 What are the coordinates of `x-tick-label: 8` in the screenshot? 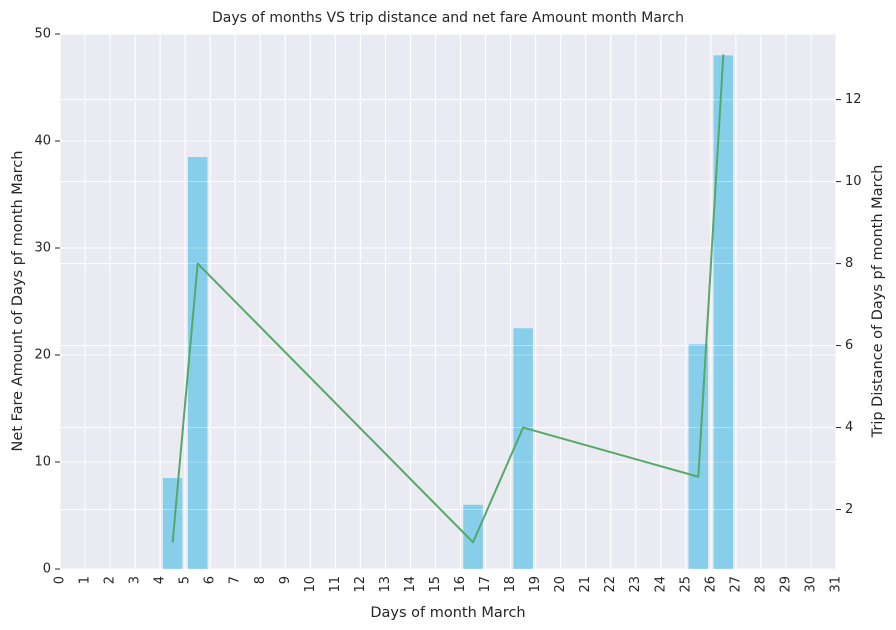 It's located at (260, 580).